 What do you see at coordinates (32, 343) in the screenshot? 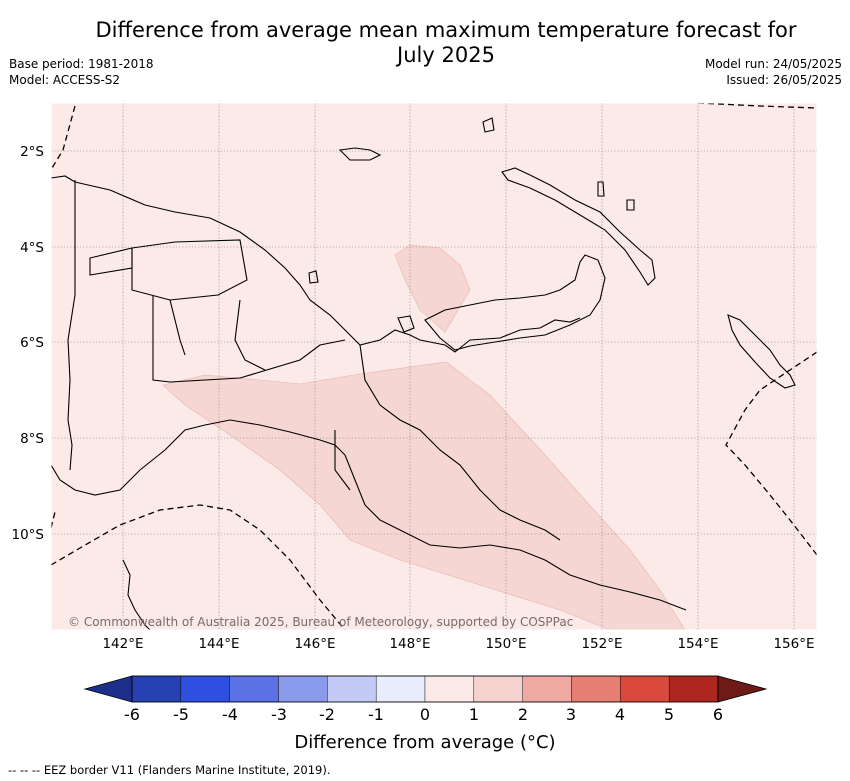
I see `lat-tick-label: 6°S` at bounding box center [32, 343].